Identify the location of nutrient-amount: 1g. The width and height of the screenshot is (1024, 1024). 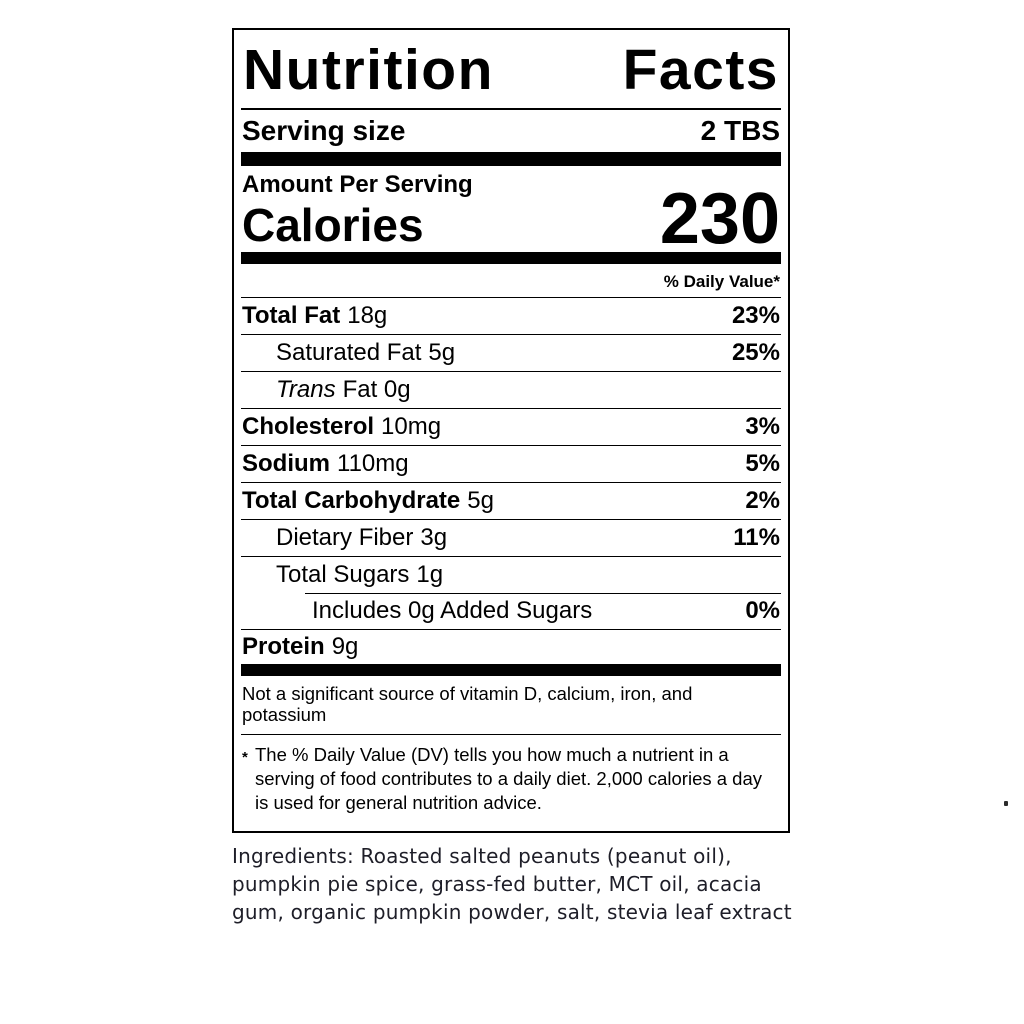
(430, 574).